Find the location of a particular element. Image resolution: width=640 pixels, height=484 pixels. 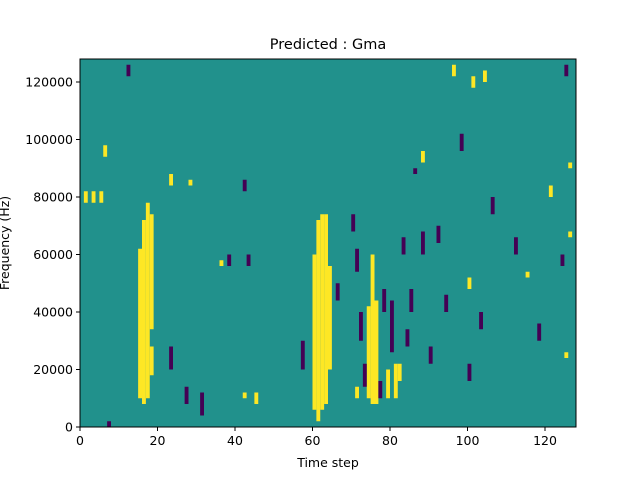

y-tick-label: 80000 is located at coordinates (53, 197).